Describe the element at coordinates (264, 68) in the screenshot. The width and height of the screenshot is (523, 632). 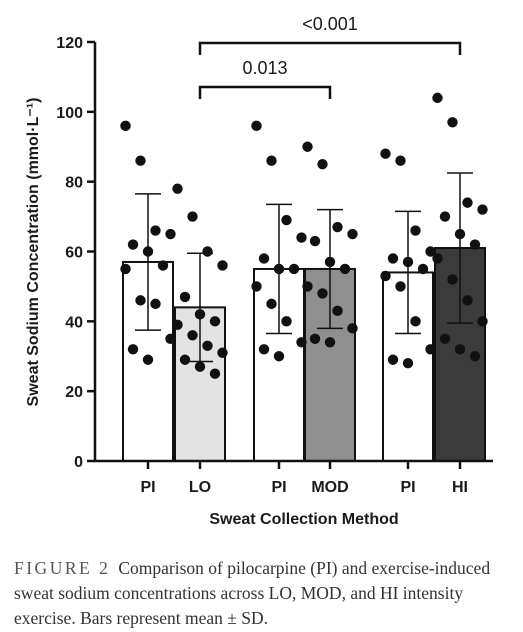
I see `p-value-label: 0.013` at that location.